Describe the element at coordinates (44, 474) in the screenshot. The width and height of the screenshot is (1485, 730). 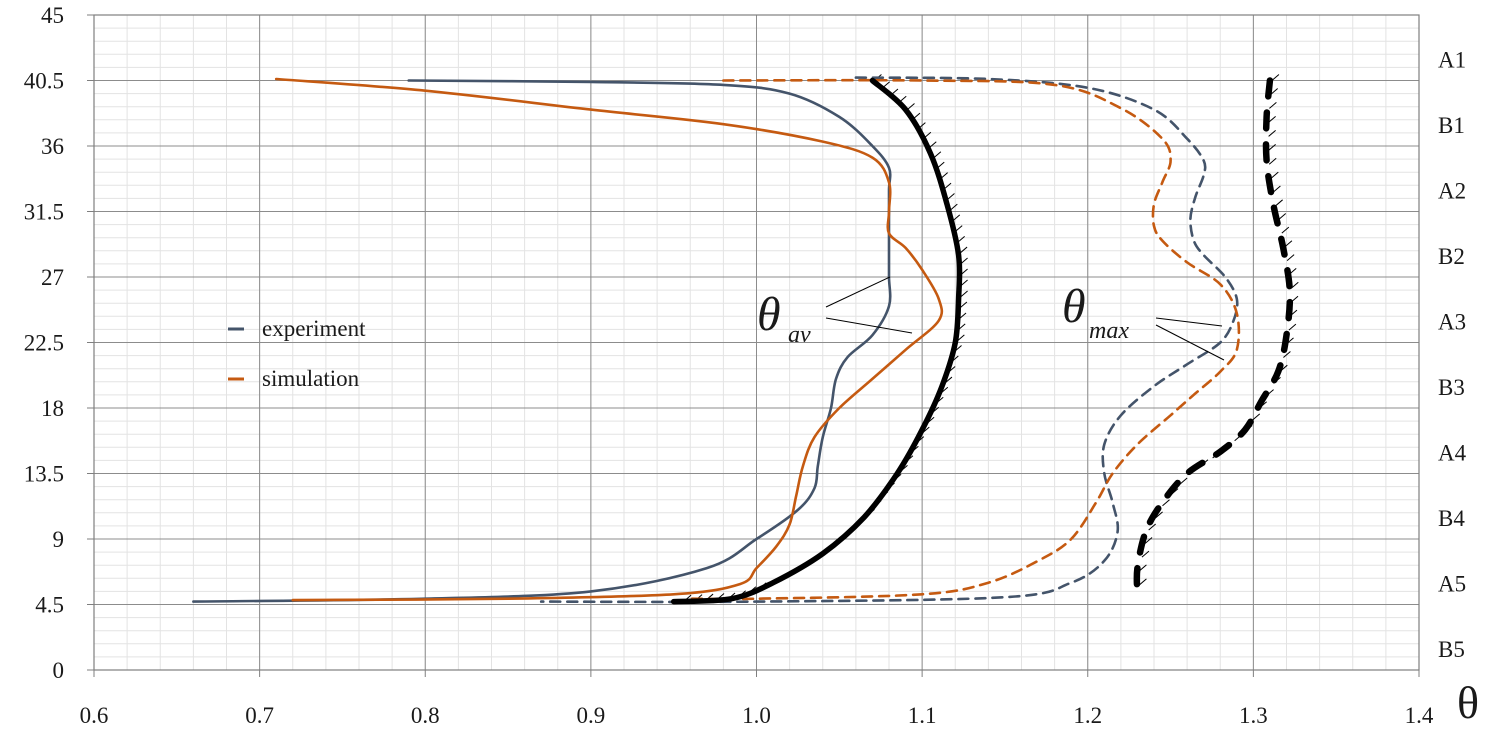
I see `y-tick-label: 13.5` at that location.